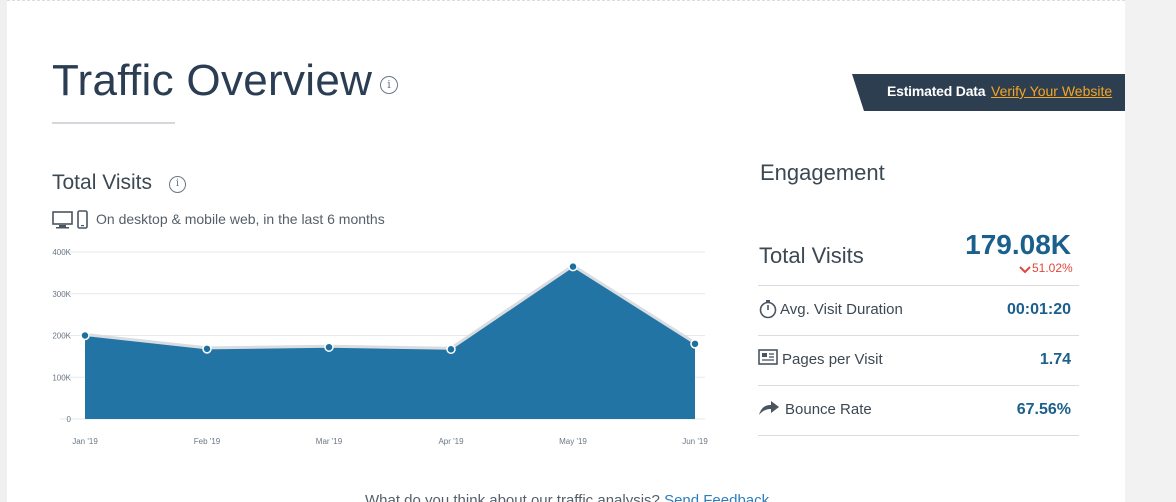 The image size is (1176, 502). I want to click on device-icons, so click(72, 222).